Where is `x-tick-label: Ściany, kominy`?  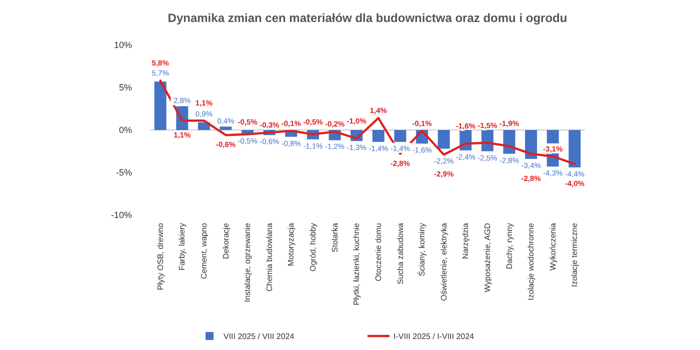 x-tick-label: Ściany, kominy is located at coordinates (421, 249).